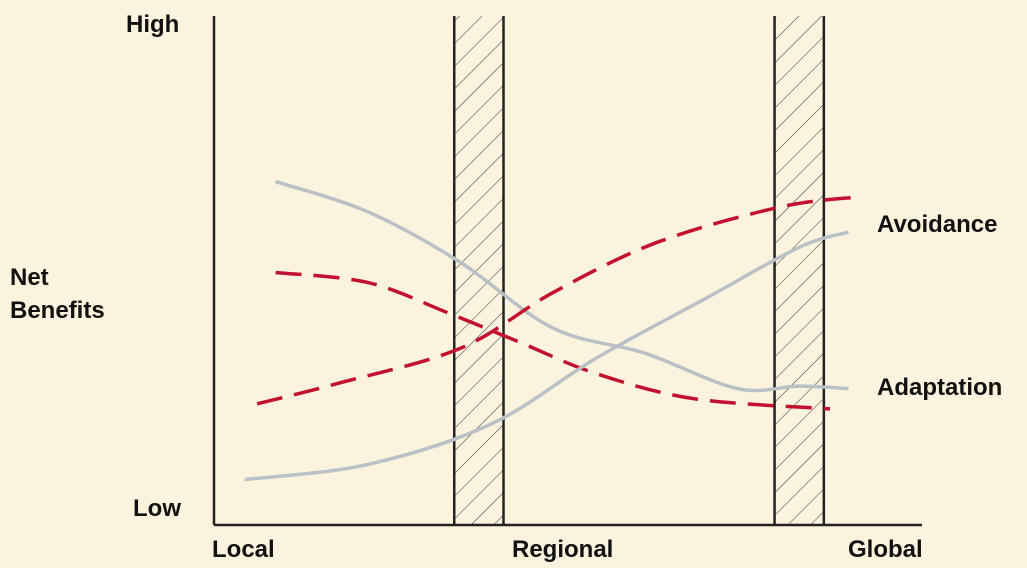 The height and width of the screenshot is (568, 1027). Describe the element at coordinates (885, 549) in the screenshot. I see `x-tick-label-global: Global` at that location.